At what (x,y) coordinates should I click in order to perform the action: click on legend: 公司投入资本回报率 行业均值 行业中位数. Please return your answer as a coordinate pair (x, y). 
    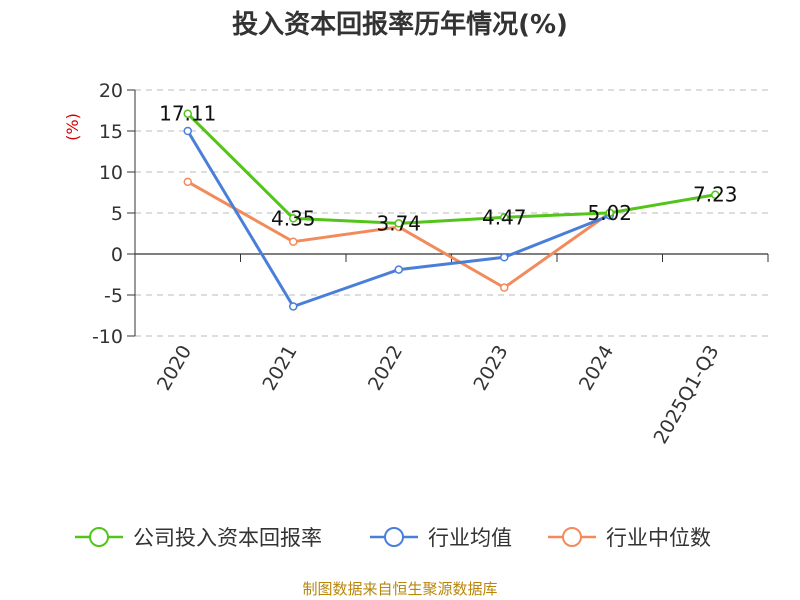
    Looking at the image, I should click on (393, 538).